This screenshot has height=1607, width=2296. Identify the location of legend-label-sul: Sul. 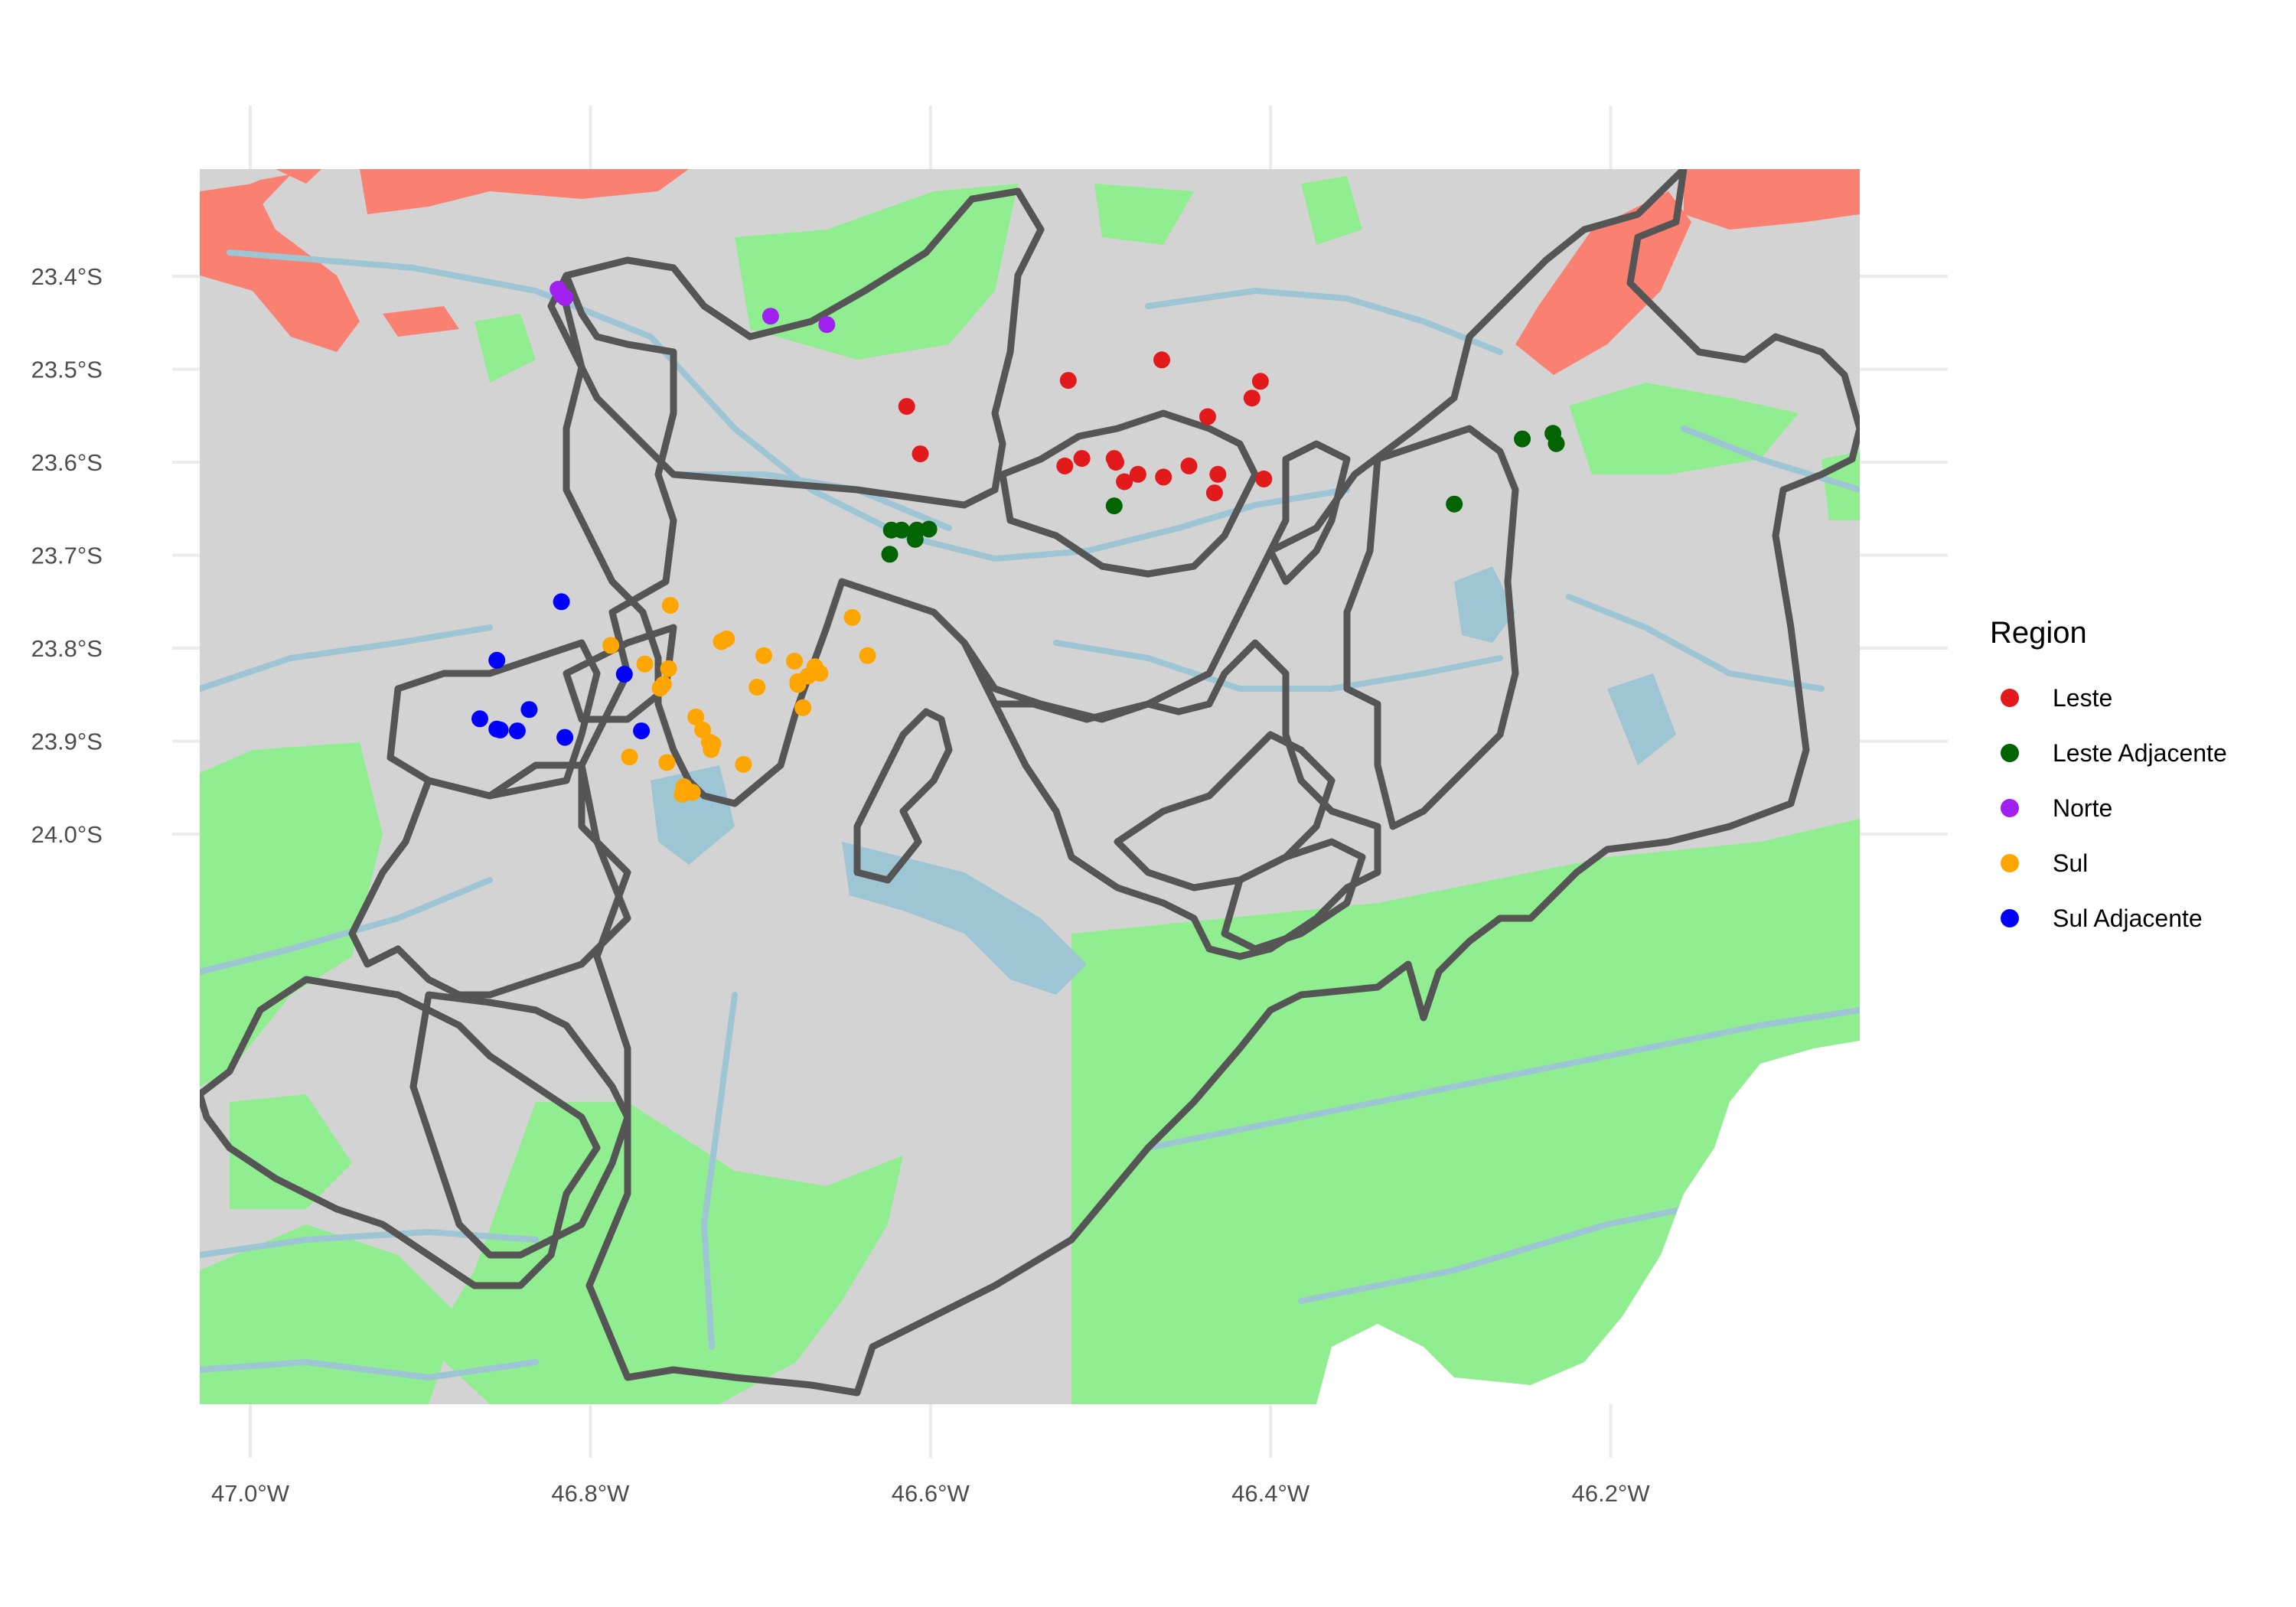
(2071, 863).